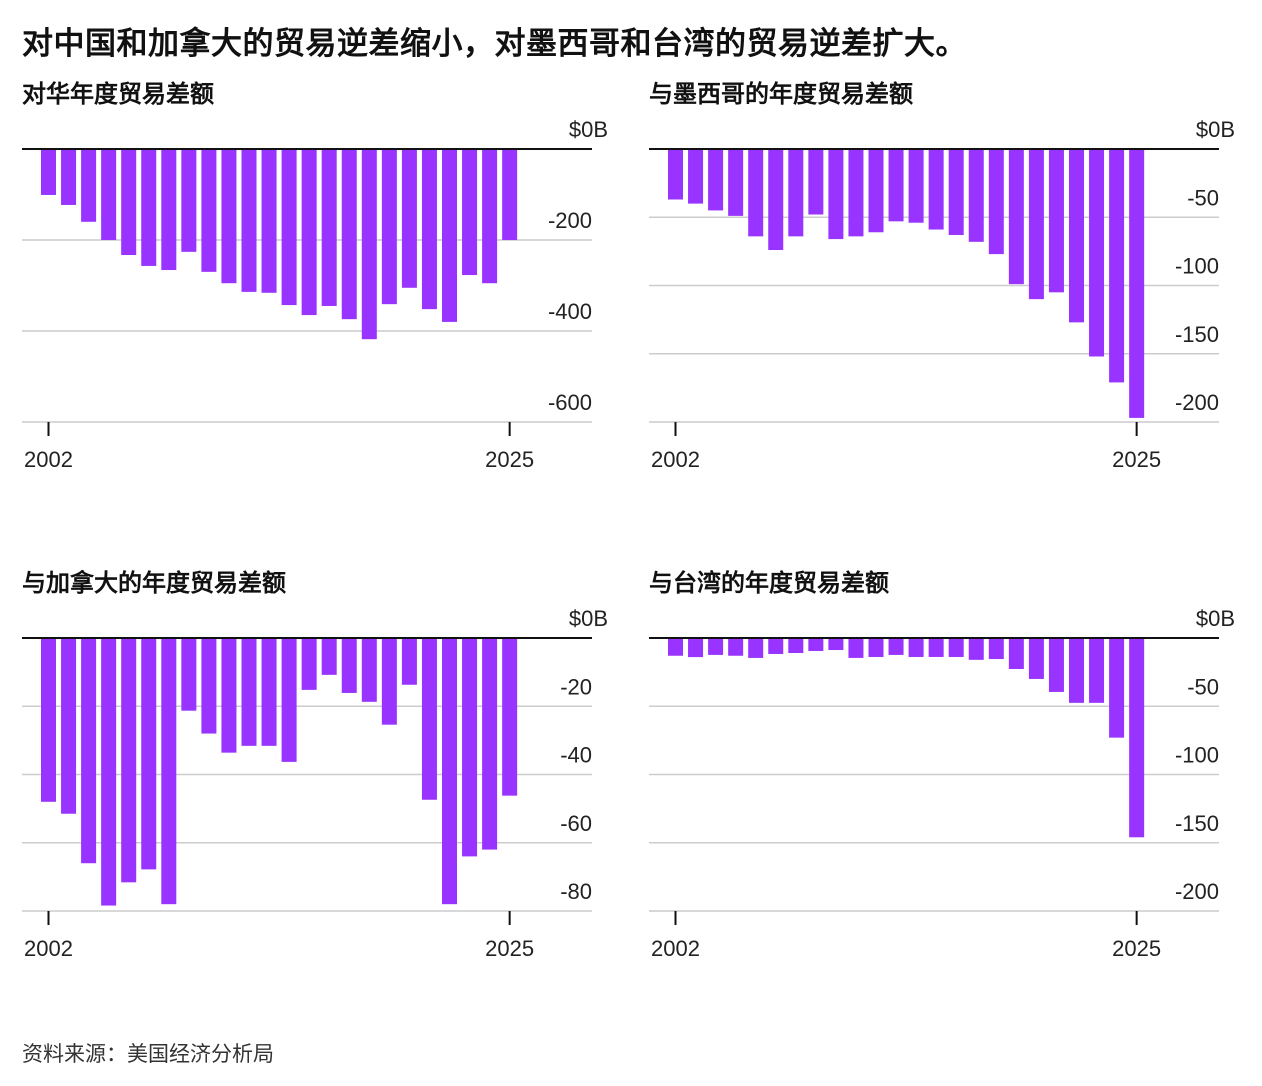 The height and width of the screenshot is (1086, 1262). Describe the element at coordinates (1203, 197) in the screenshot. I see `y-tick-label: -50` at that location.